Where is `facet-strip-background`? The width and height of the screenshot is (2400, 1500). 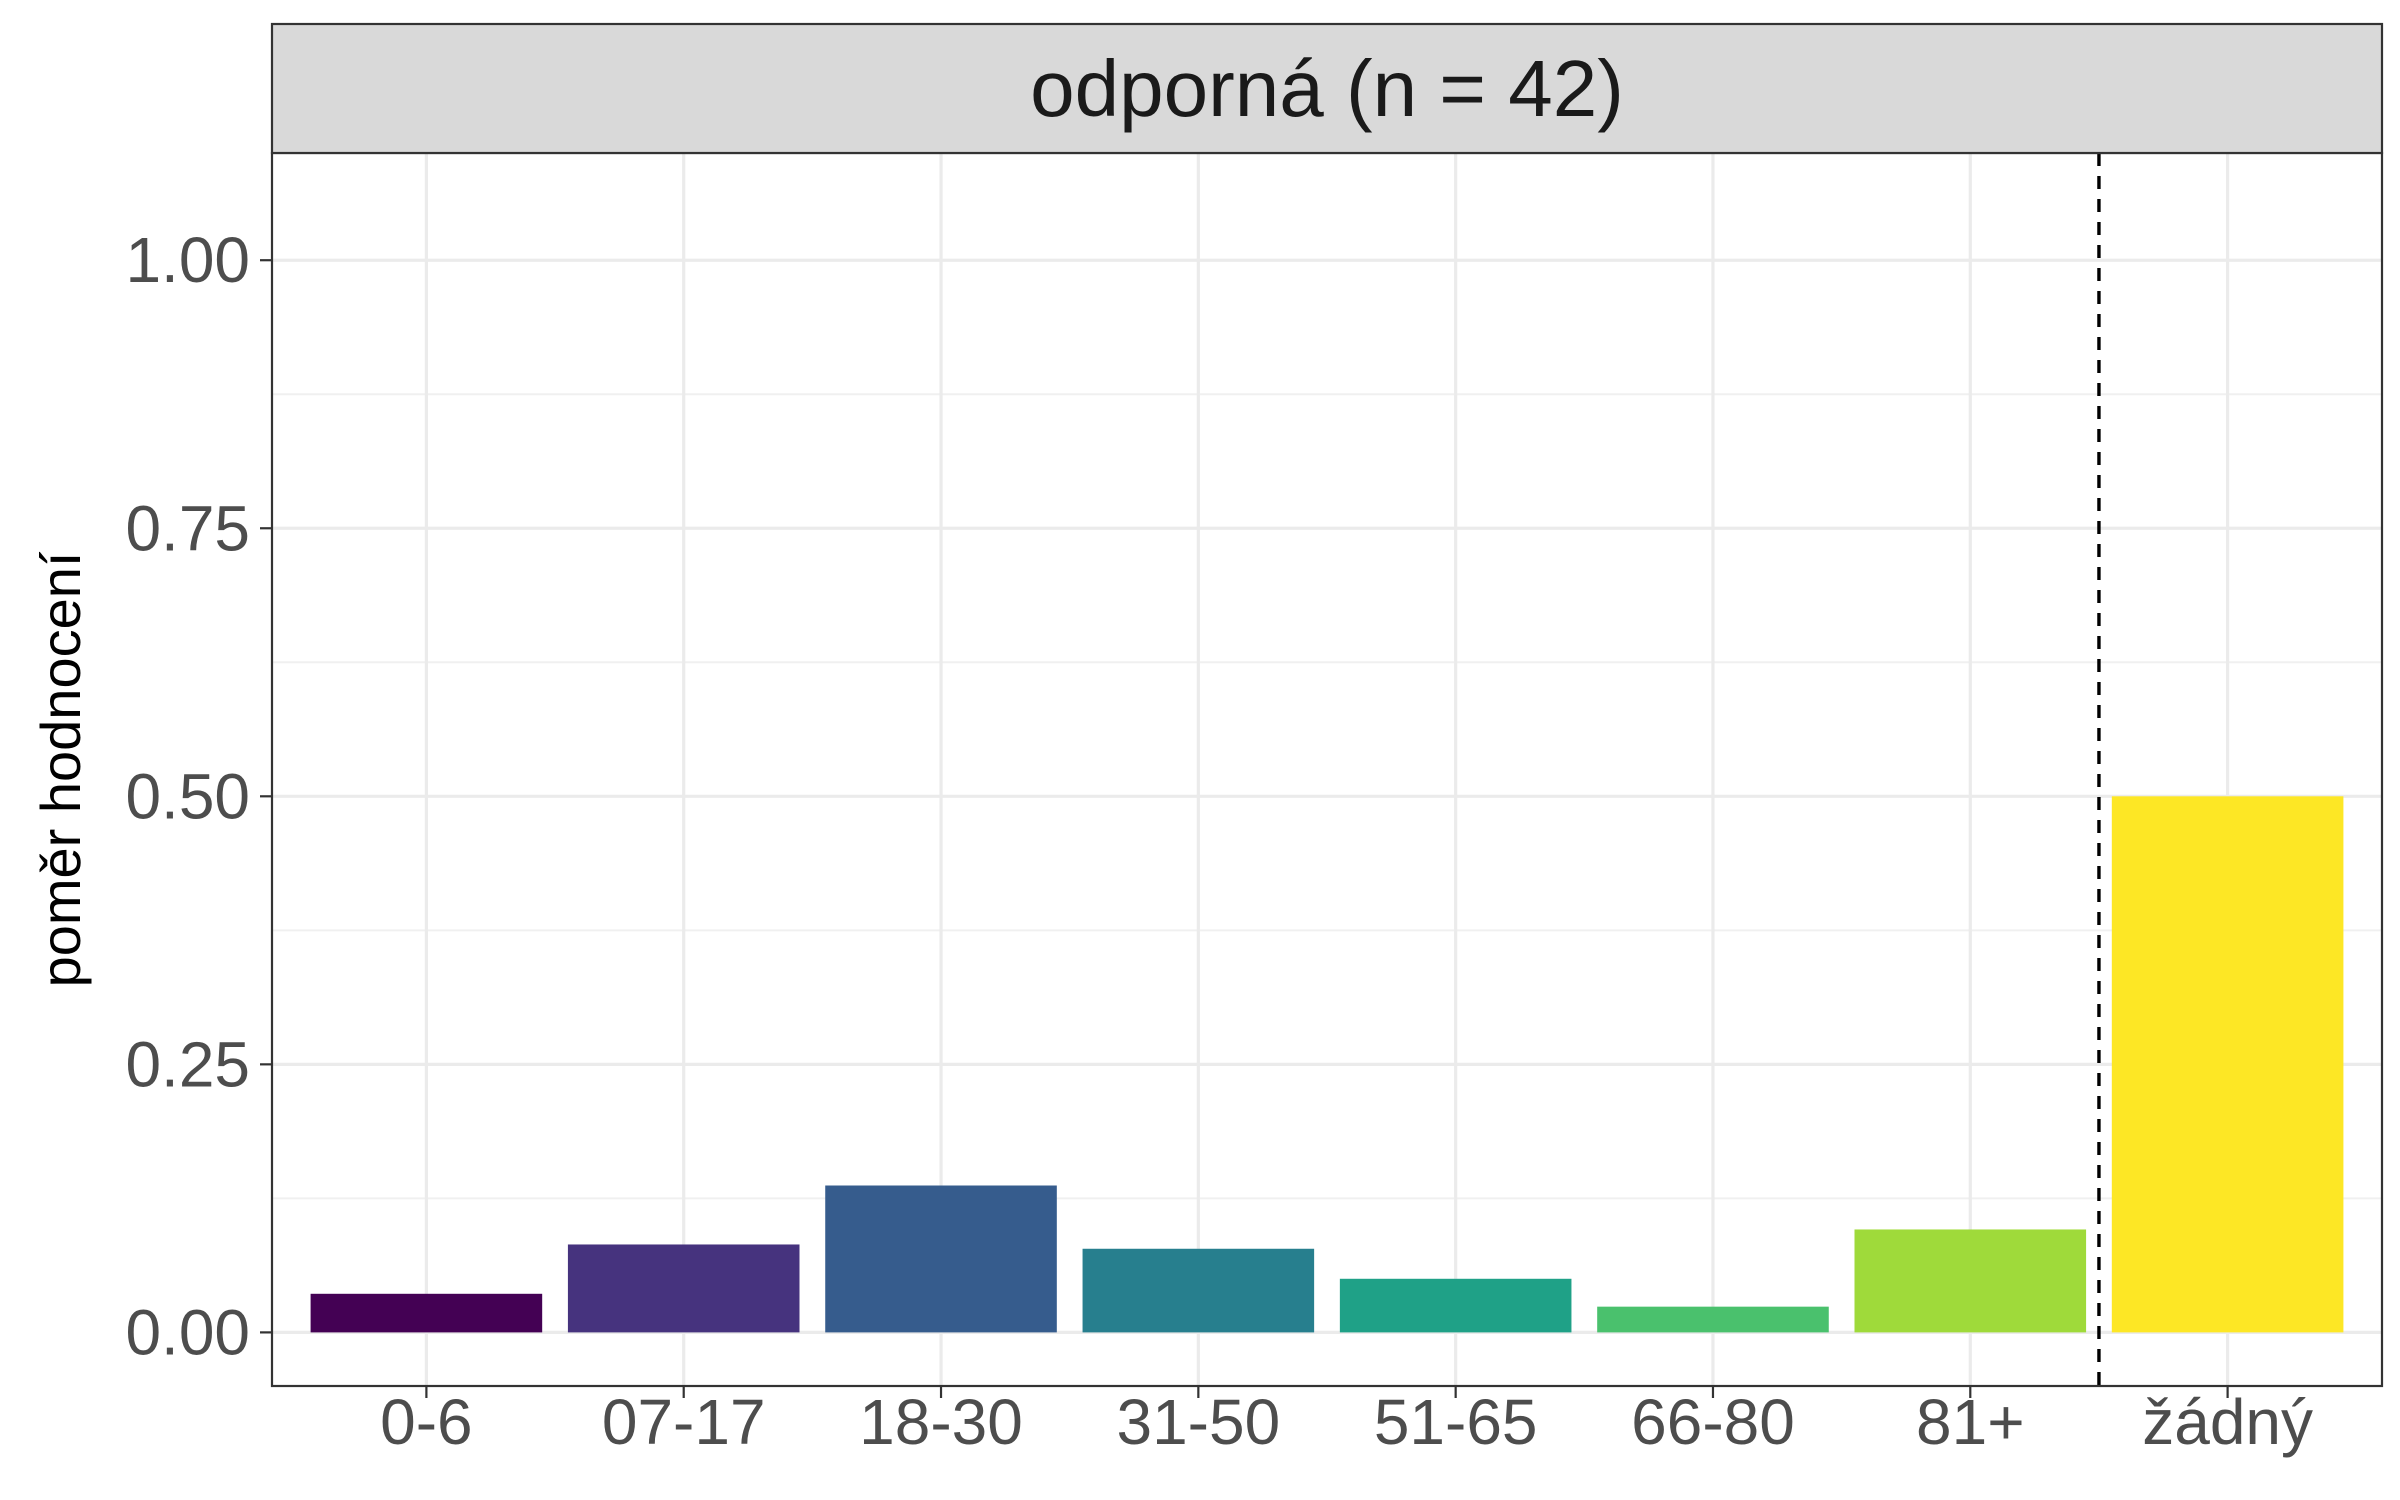 facet-strip-background is located at coordinates (1327, 88).